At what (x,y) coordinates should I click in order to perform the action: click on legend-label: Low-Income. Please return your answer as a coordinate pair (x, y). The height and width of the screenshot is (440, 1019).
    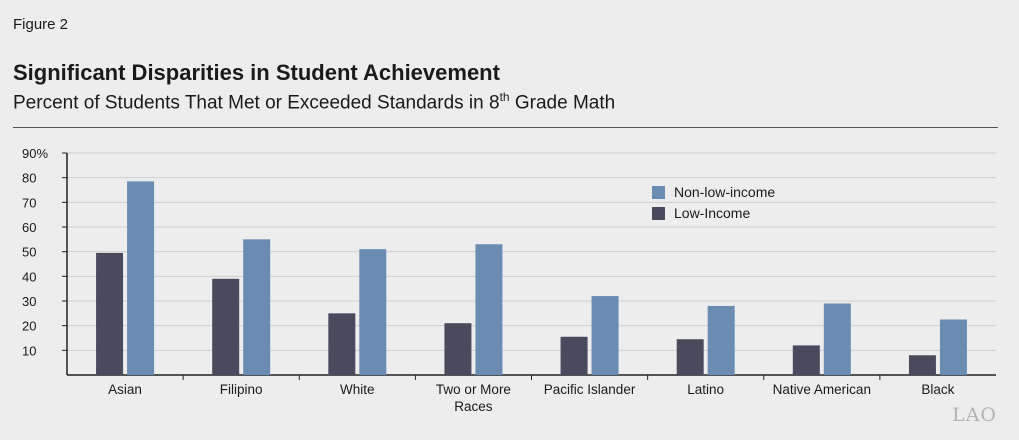
    Looking at the image, I should click on (712, 213).